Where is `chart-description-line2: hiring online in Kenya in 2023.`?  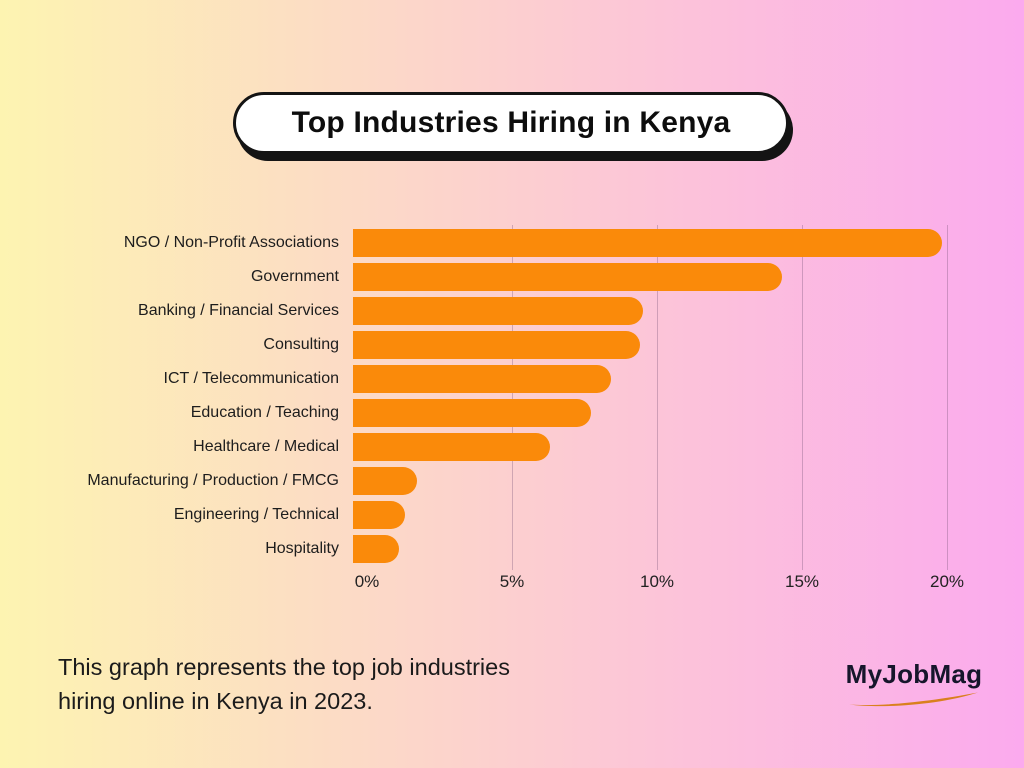 chart-description-line2: hiring online in Kenya in 2023. is located at coordinates (215, 701).